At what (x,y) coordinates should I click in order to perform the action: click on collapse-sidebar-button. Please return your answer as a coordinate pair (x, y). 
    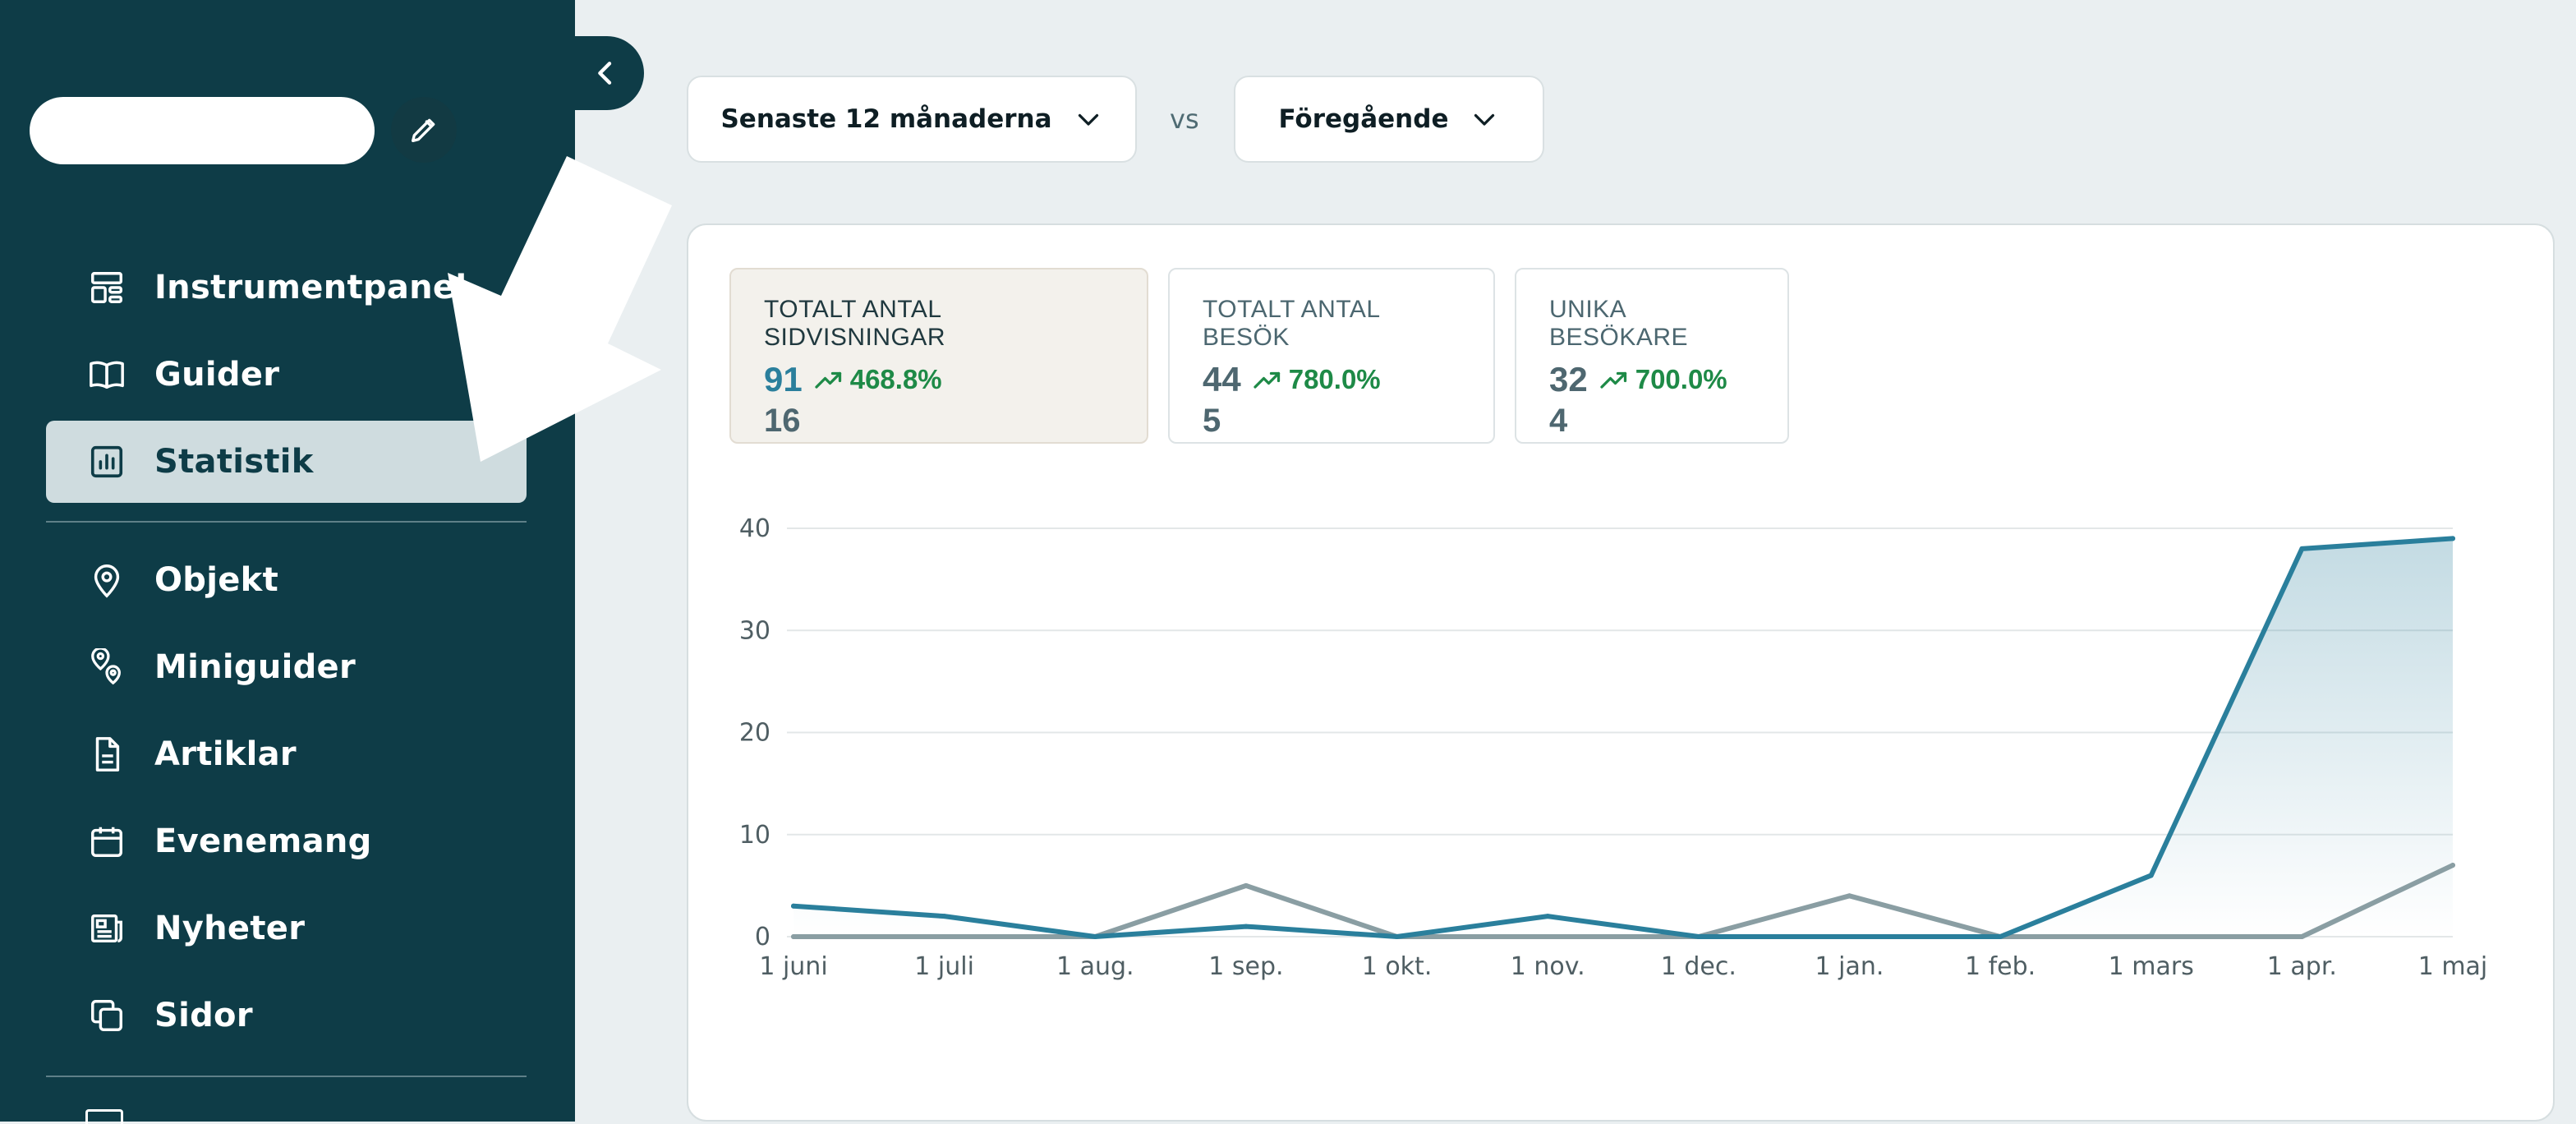
    Looking at the image, I should click on (605, 73).